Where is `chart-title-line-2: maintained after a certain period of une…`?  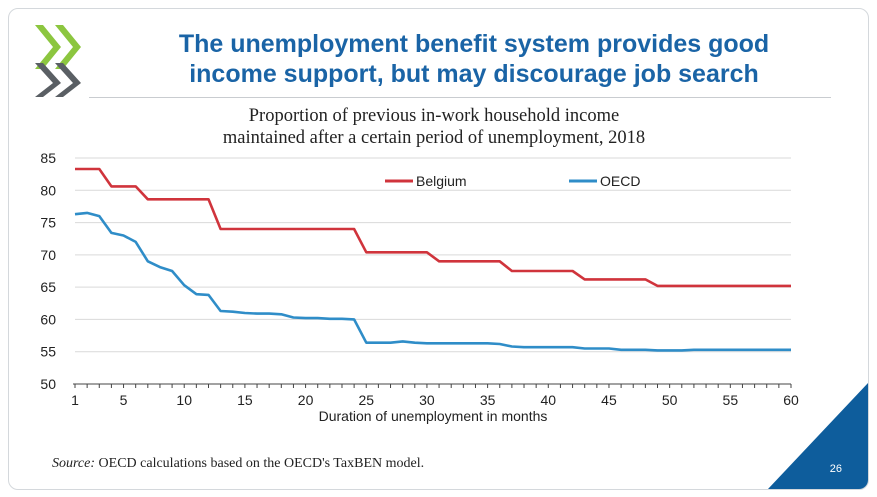 chart-title-line-2: maintained after a certain period of une… is located at coordinates (434, 138).